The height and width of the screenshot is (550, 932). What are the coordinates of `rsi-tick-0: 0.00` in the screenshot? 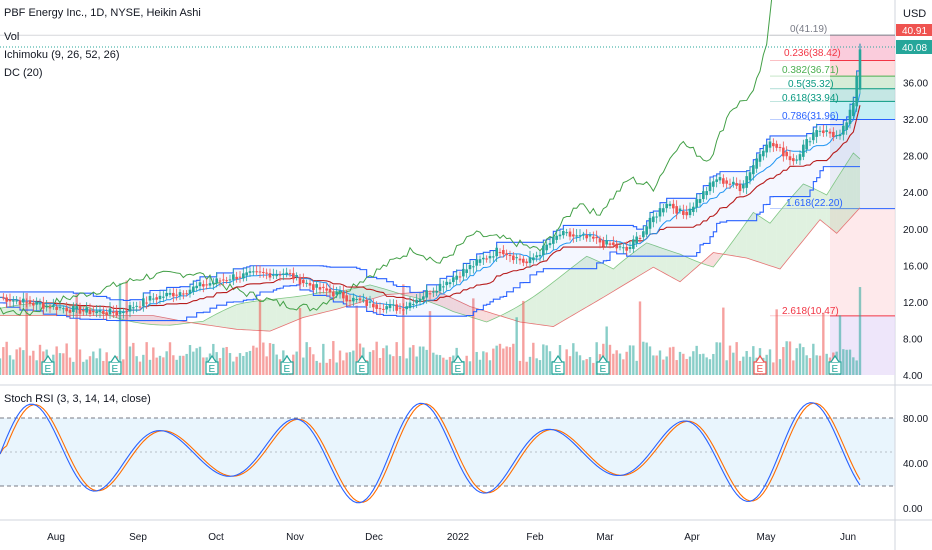 It's located at (913, 509).